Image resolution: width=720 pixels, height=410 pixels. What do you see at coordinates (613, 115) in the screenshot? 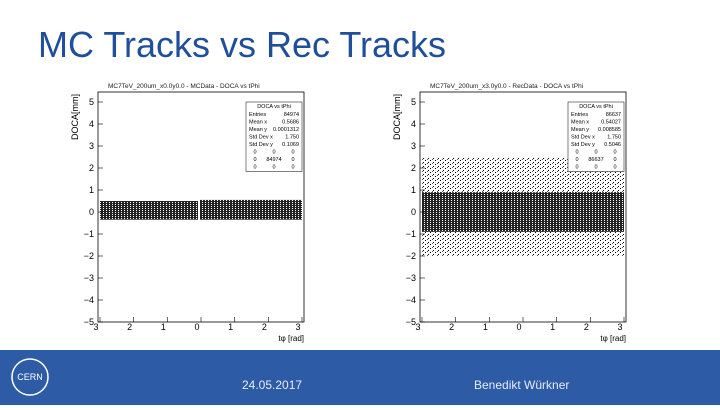
I see `stats-value: 86637` at bounding box center [613, 115].